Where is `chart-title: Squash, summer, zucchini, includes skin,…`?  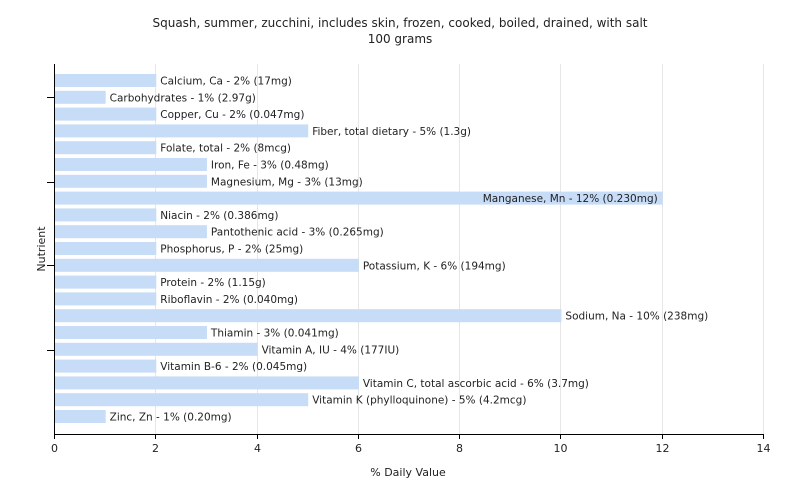
chart-title: Squash, summer, zucchini, includes skin,… is located at coordinates (400, 23).